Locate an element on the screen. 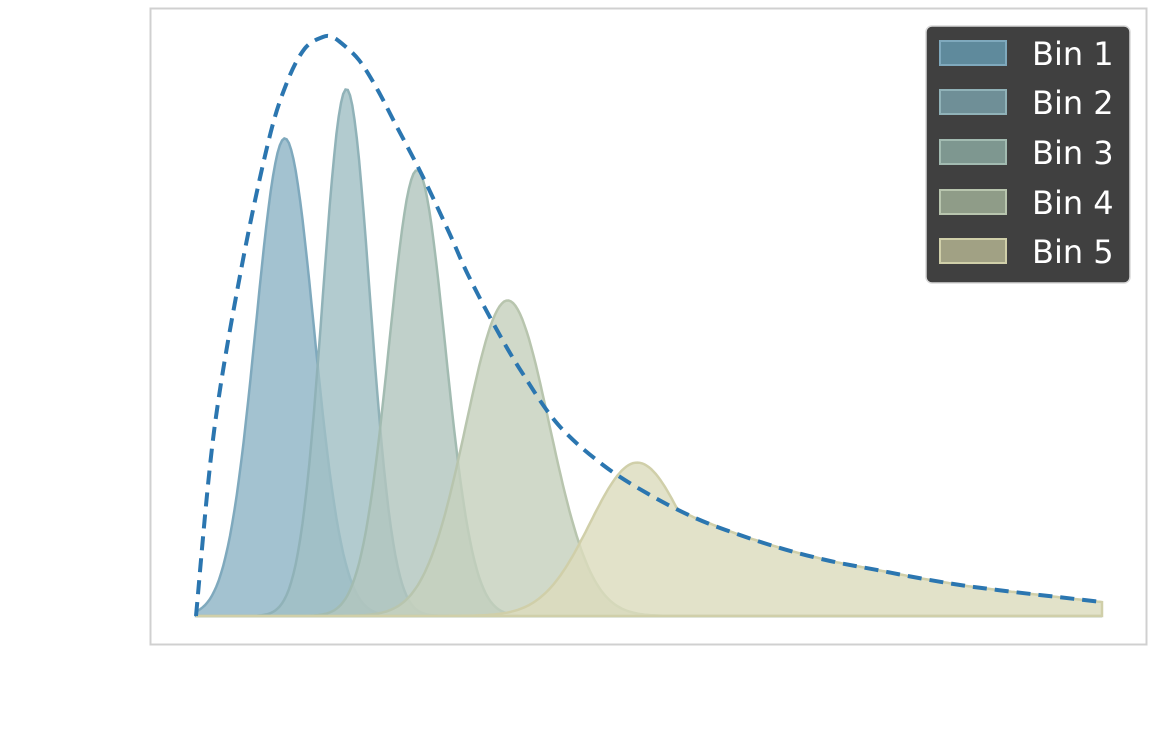  legend-label-bin-4: Bin 4 is located at coordinates (1073, 203).